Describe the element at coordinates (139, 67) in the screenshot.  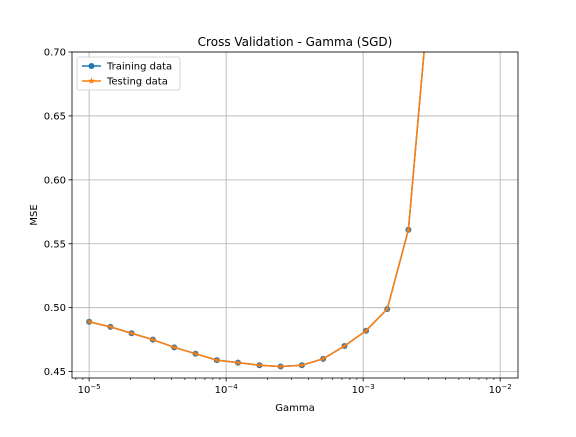
I see `legend-label: Training data` at that location.